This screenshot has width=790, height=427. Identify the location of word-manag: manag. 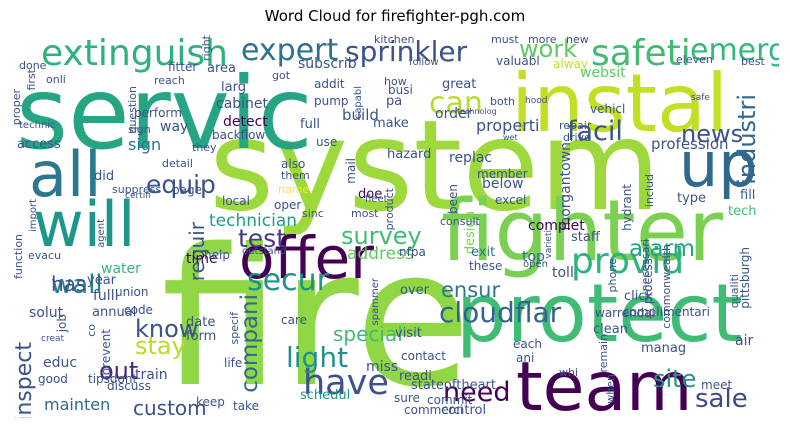
(664, 348).